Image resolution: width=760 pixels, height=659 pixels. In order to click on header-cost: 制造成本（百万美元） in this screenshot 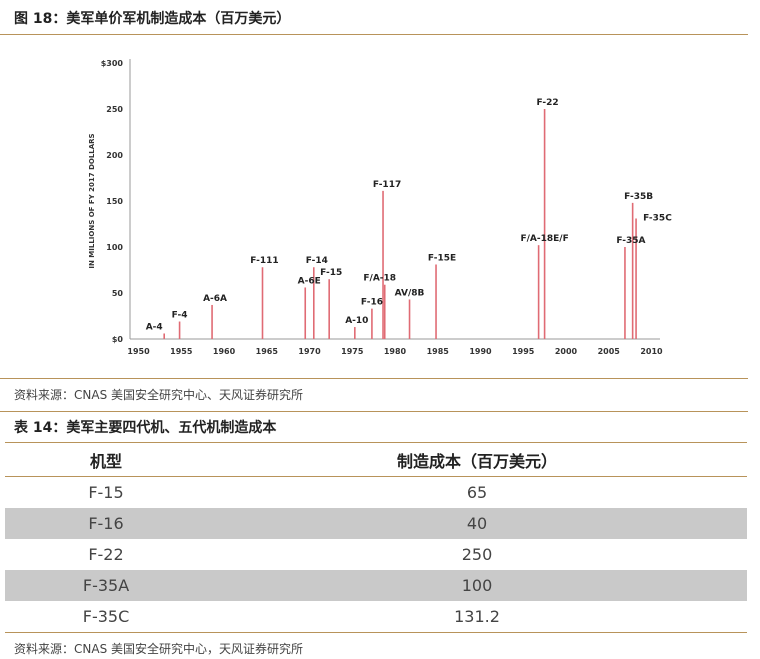, I will do `click(477, 459)`.